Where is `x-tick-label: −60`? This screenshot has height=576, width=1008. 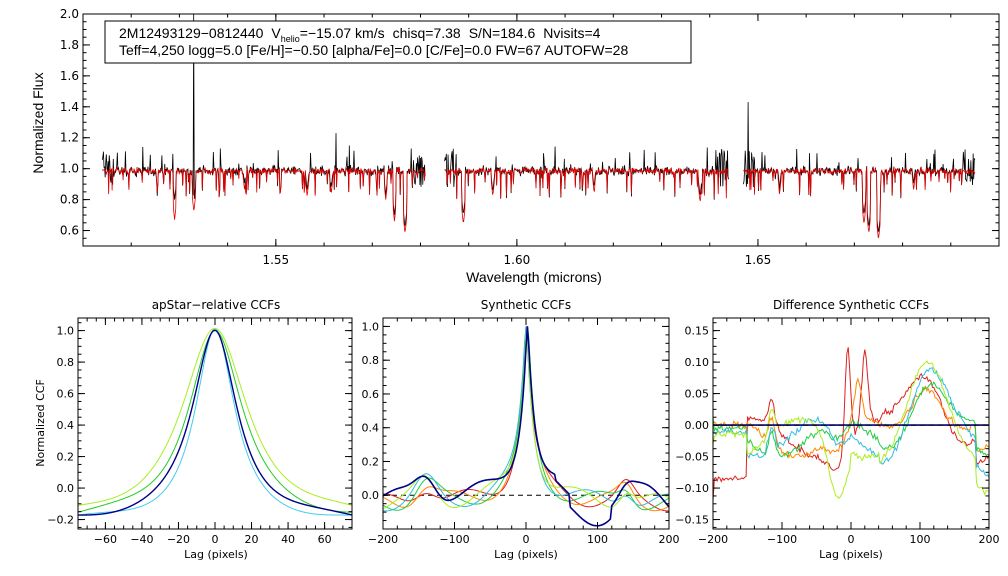
x-tick-label: −60 is located at coordinates (105, 539).